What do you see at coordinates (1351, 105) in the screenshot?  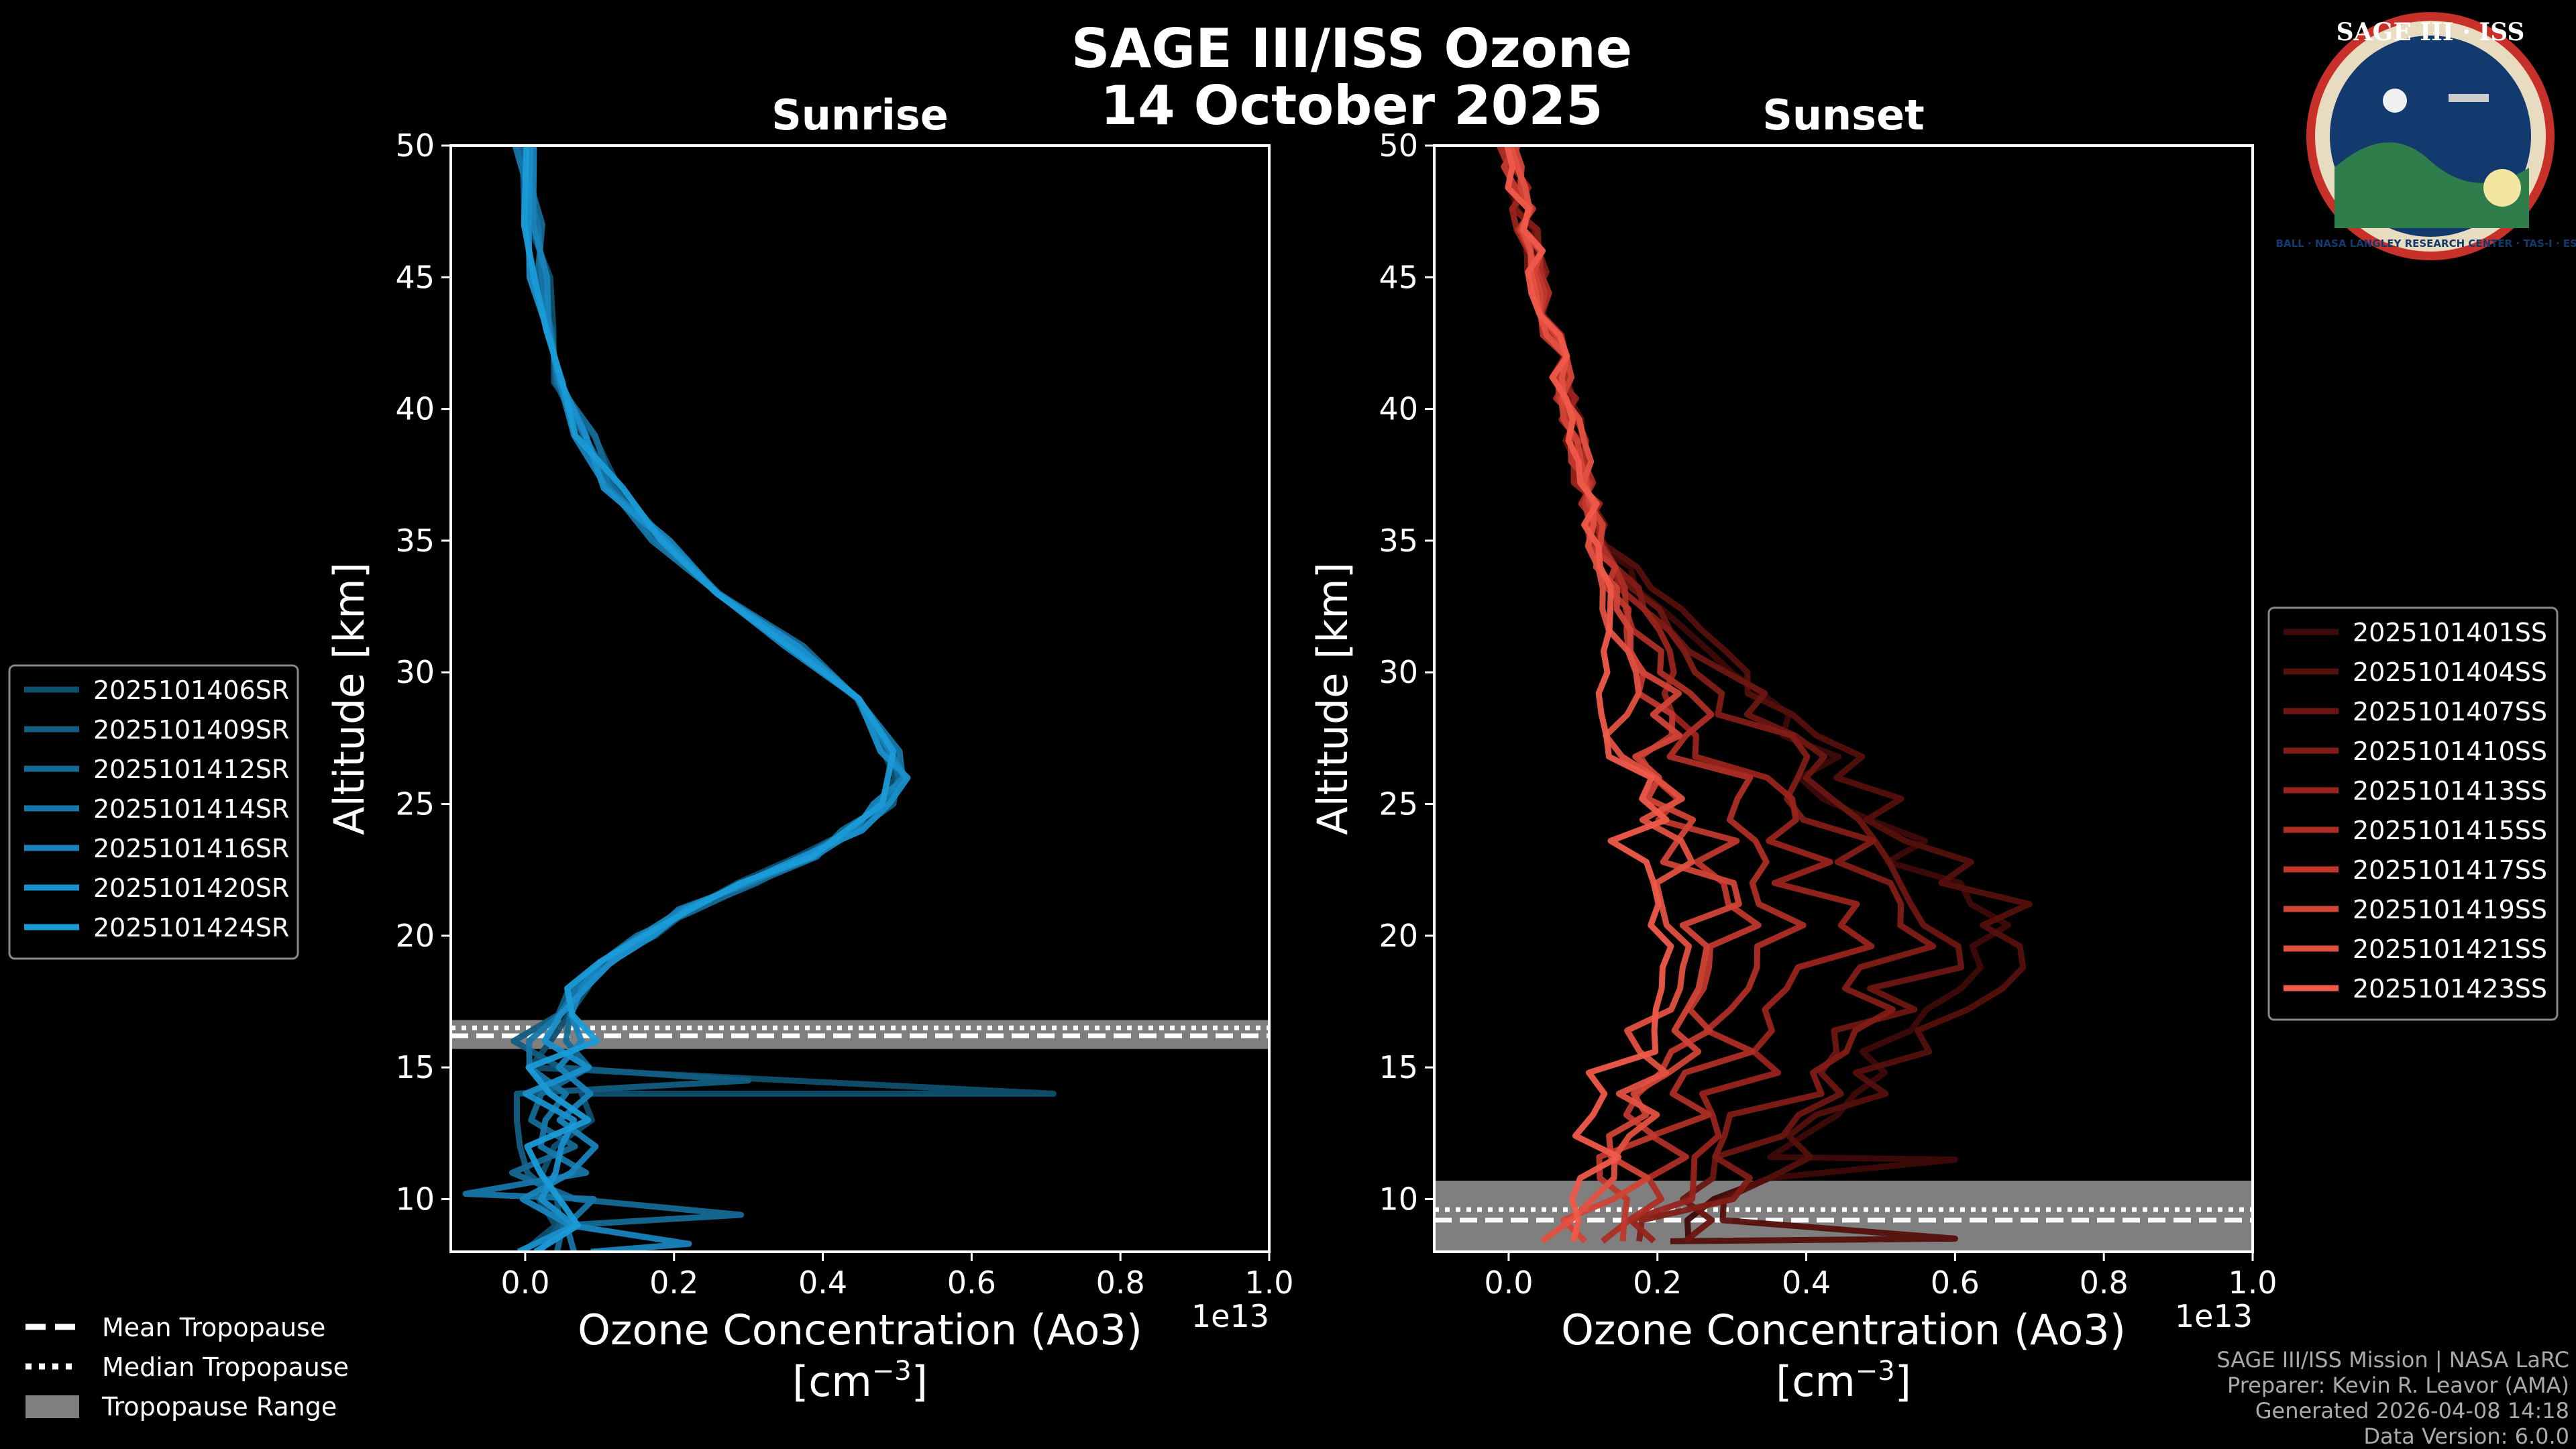 I see `figure-title-line2: 14 October 2025` at bounding box center [1351, 105].